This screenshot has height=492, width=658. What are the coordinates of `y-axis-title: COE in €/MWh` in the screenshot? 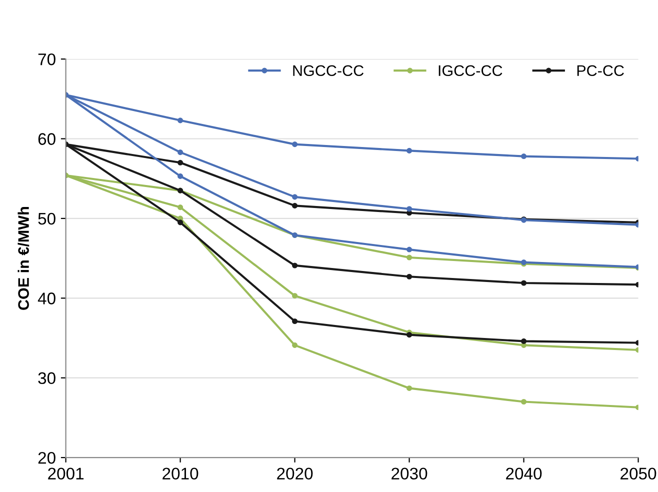 It's located at (24, 258).